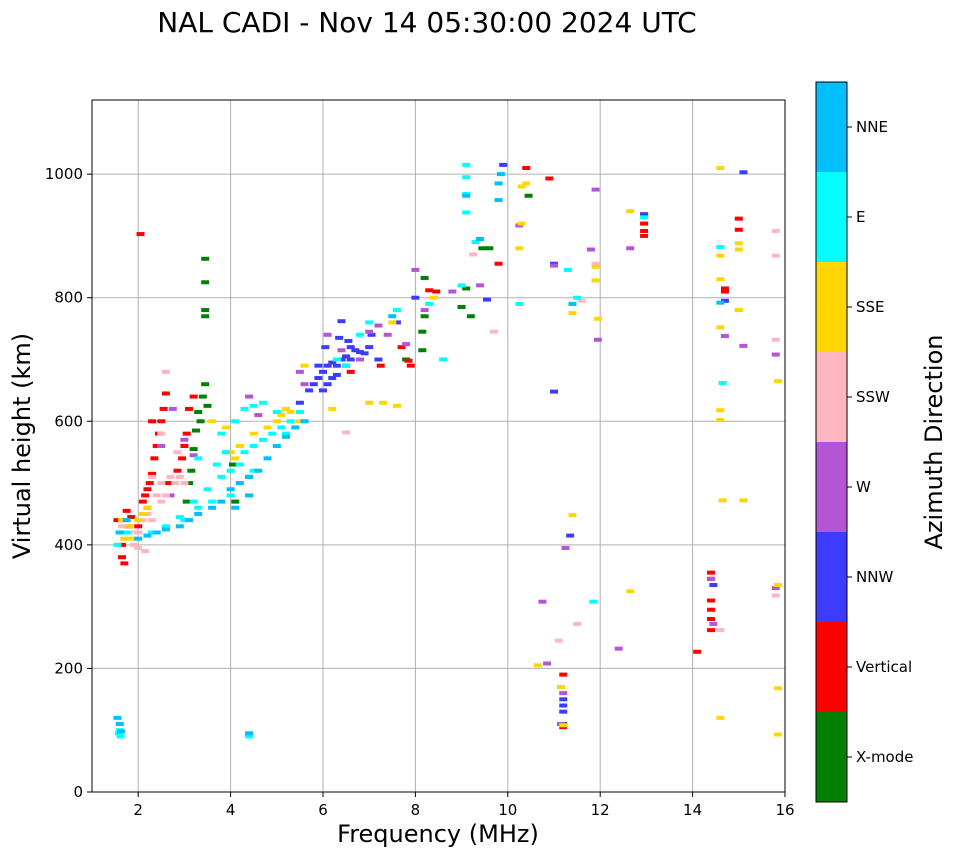  What do you see at coordinates (426, 22) in the screenshot?
I see `chart-title: NAL CADI - Nov 14 05:30:00 2024 UTC` at bounding box center [426, 22].